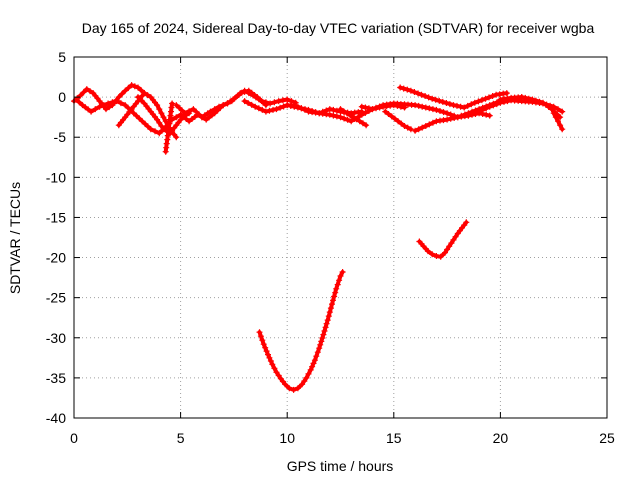 The width and height of the screenshot is (640, 480). What do you see at coordinates (219, 106) in the screenshot?
I see `series-track-g` at bounding box center [219, 106].